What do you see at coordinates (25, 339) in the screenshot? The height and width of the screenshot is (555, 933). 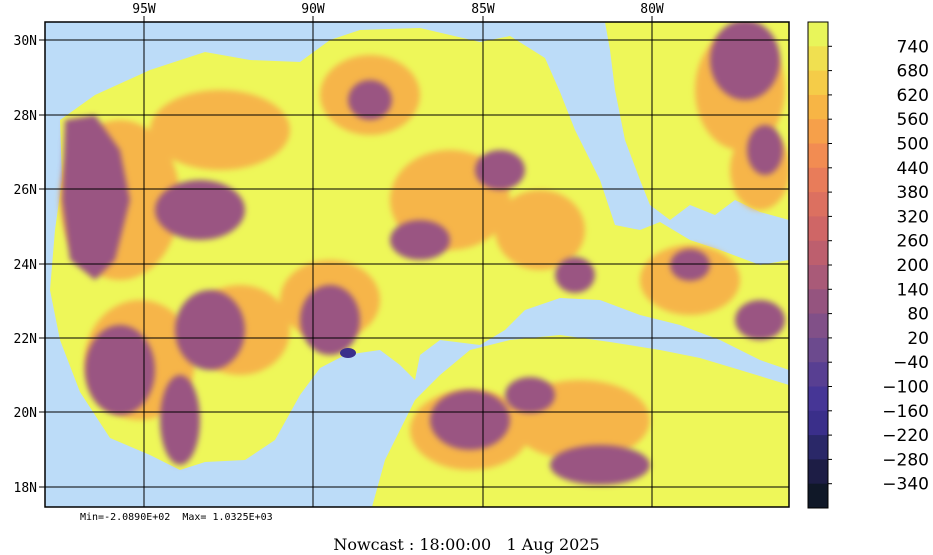 I see `lat-label-22n: 22N` at bounding box center [25, 339].